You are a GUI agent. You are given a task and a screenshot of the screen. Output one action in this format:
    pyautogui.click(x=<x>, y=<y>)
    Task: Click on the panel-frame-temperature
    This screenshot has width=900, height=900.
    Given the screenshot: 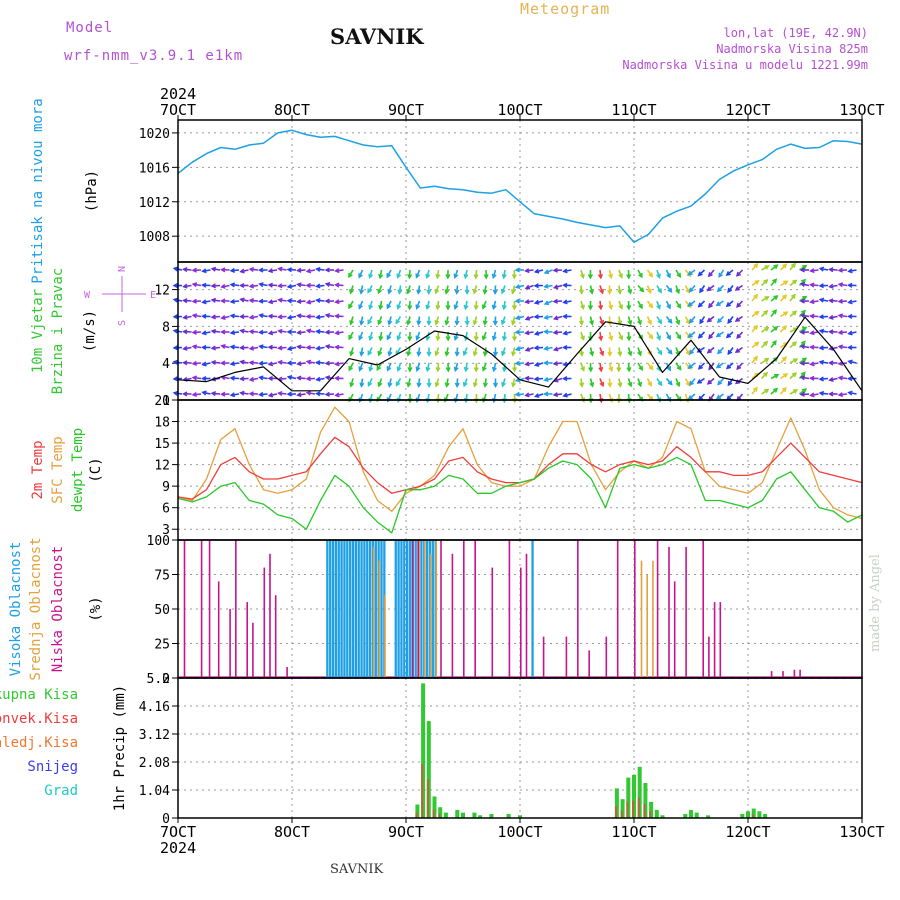 What is the action you would take?
    pyautogui.click(x=520, y=470)
    